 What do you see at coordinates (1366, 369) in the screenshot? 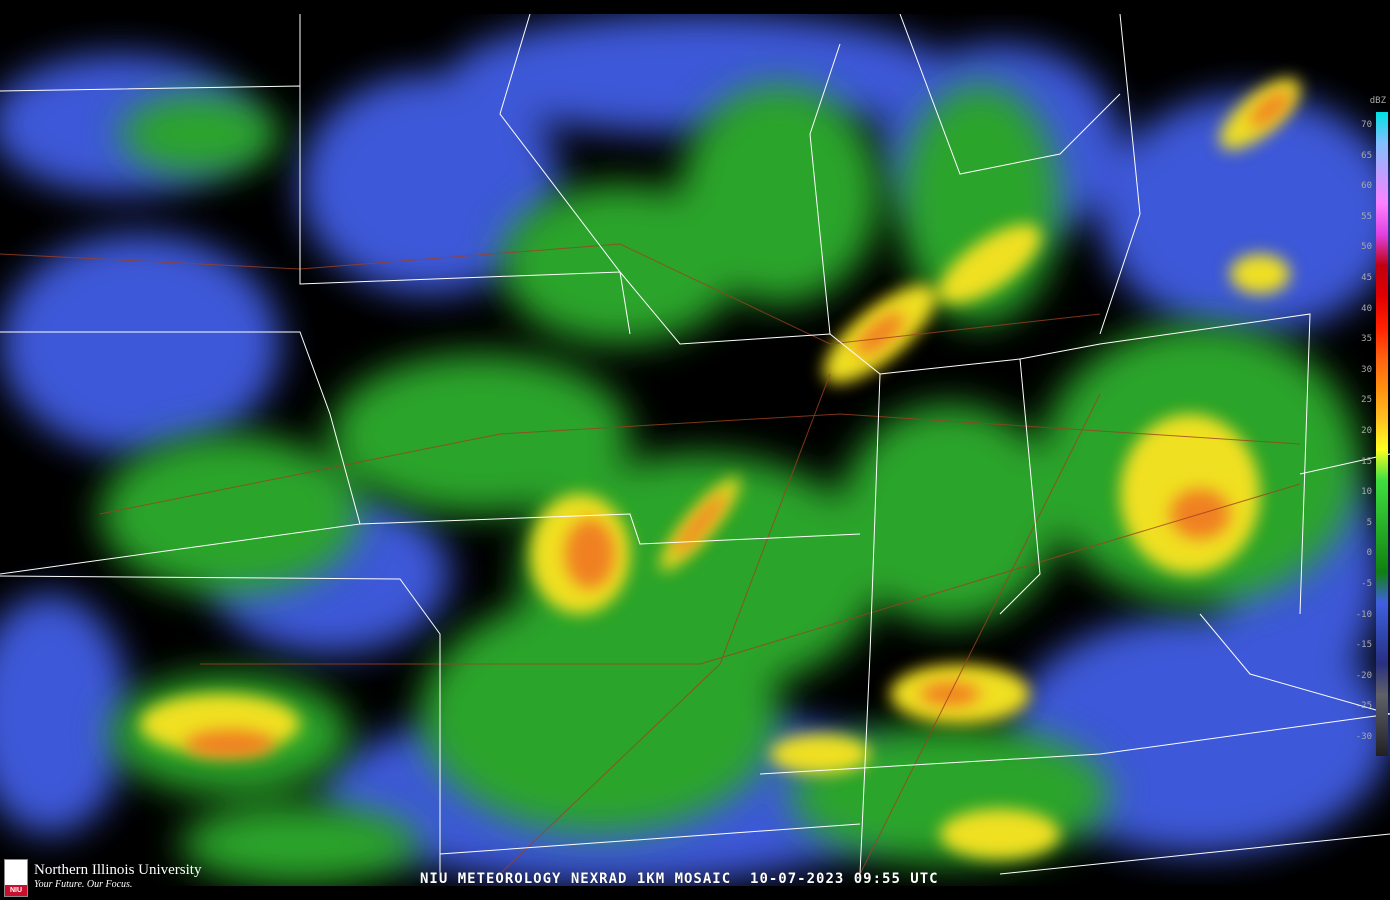
I see `scale-label: 30` at bounding box center [1366, 369].